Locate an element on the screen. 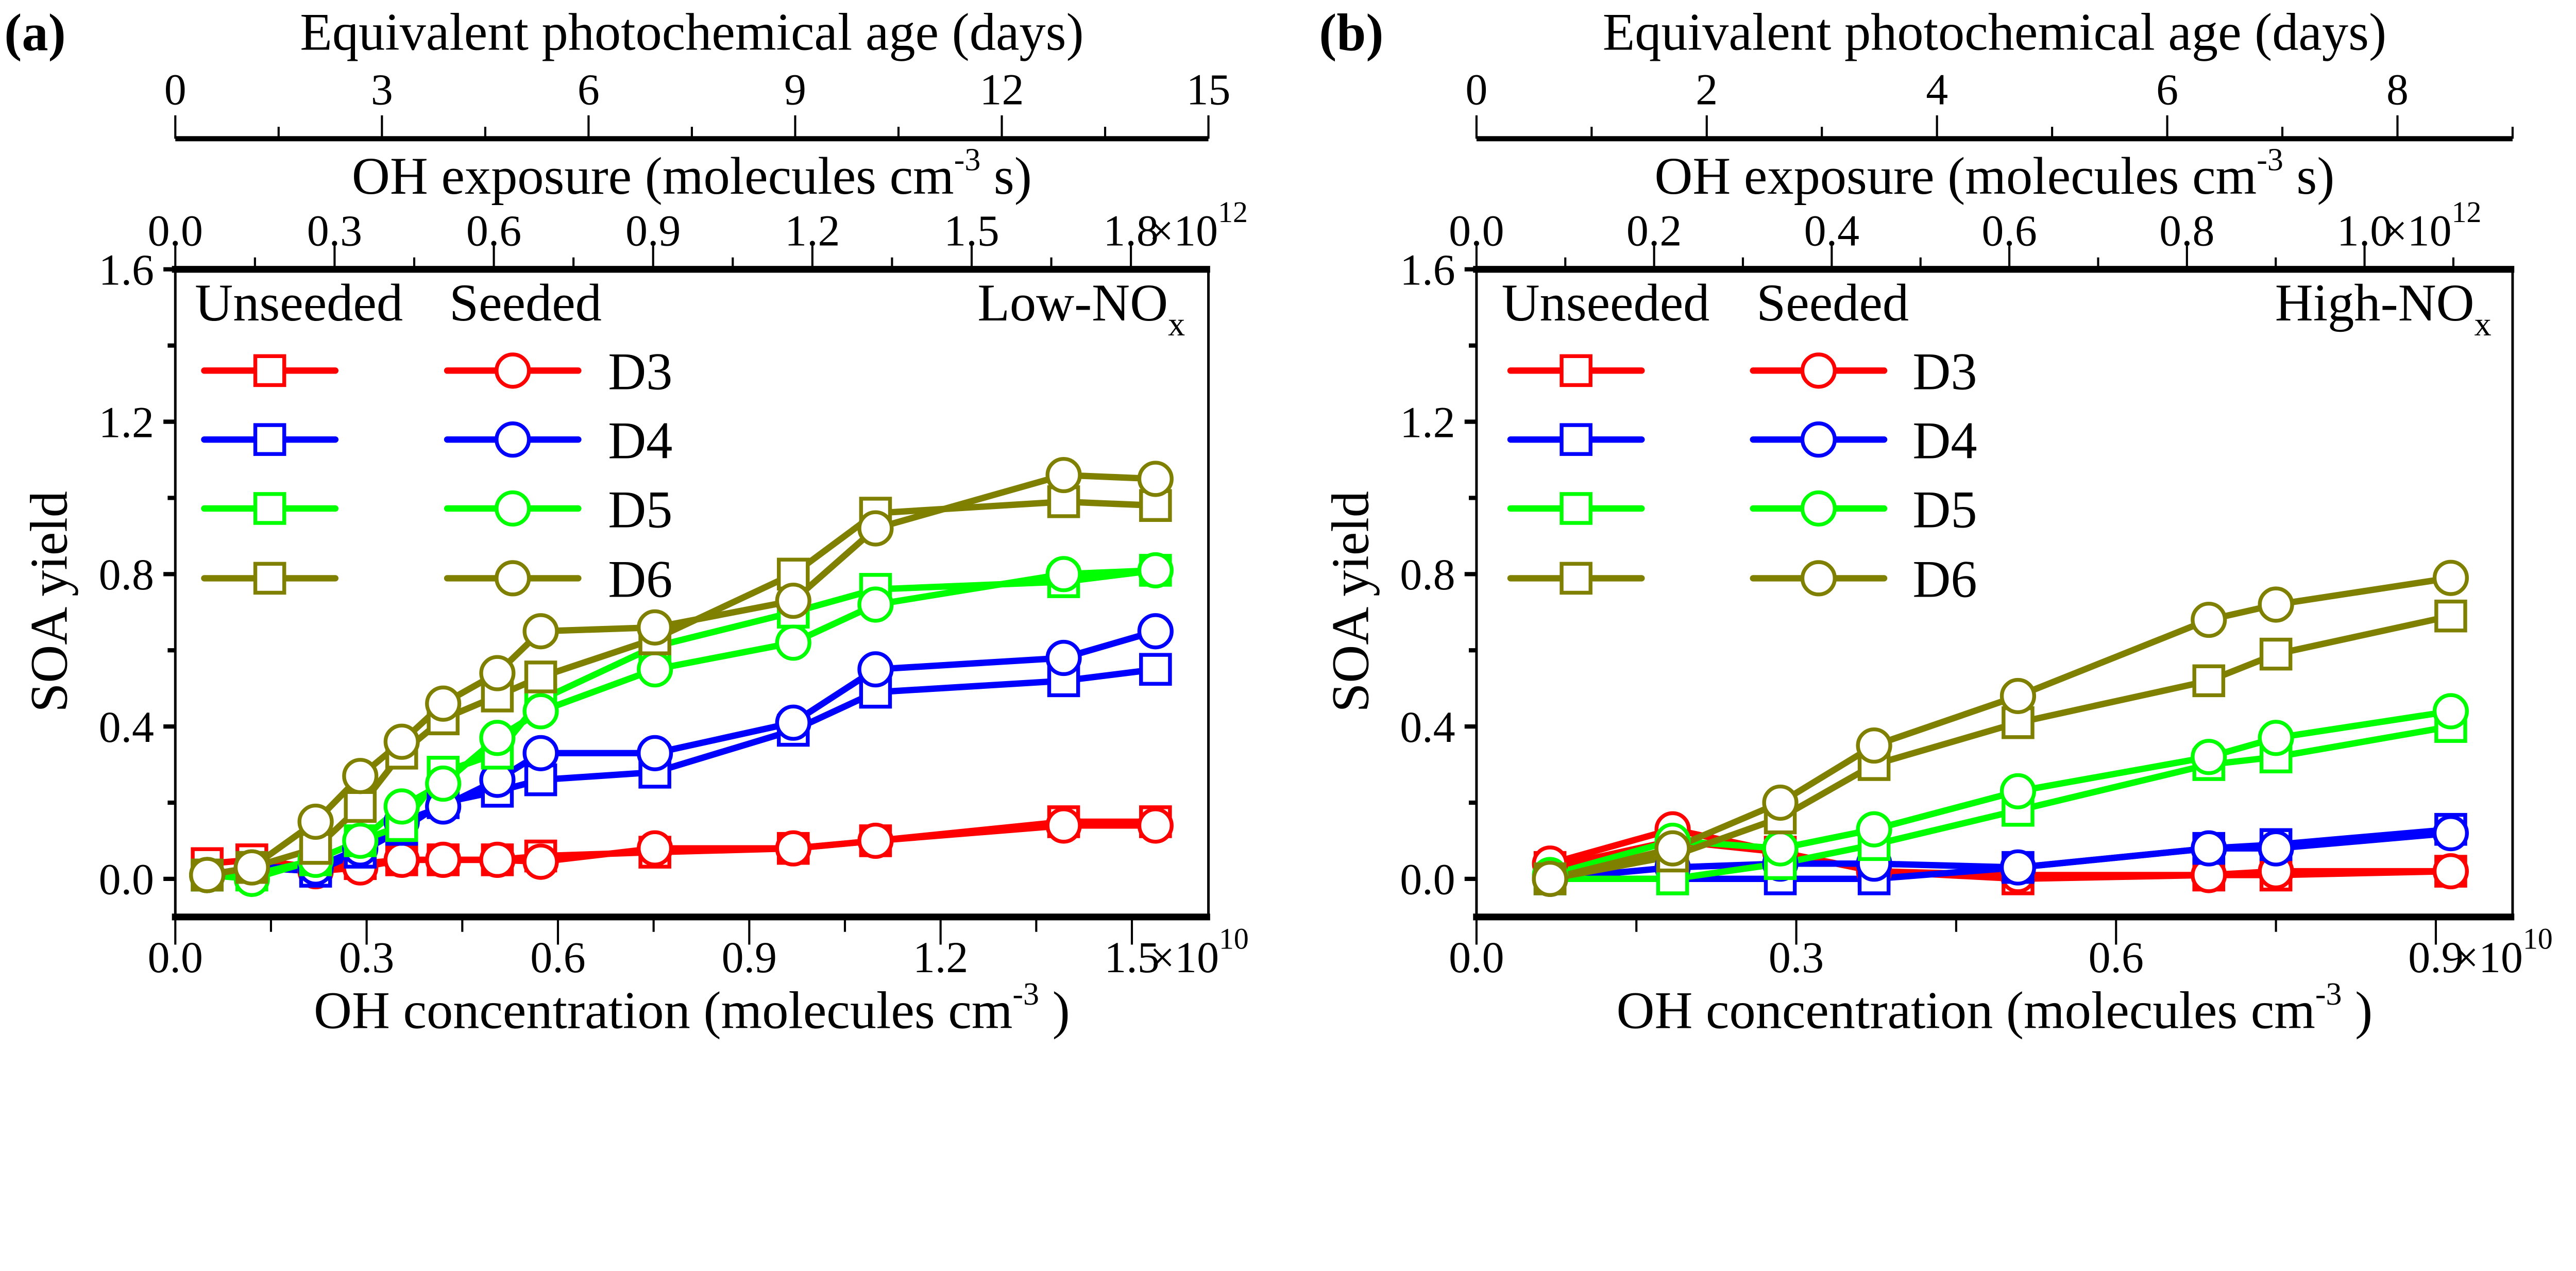  x-tick-label: 0.3 is located at coordinates (366, 957).